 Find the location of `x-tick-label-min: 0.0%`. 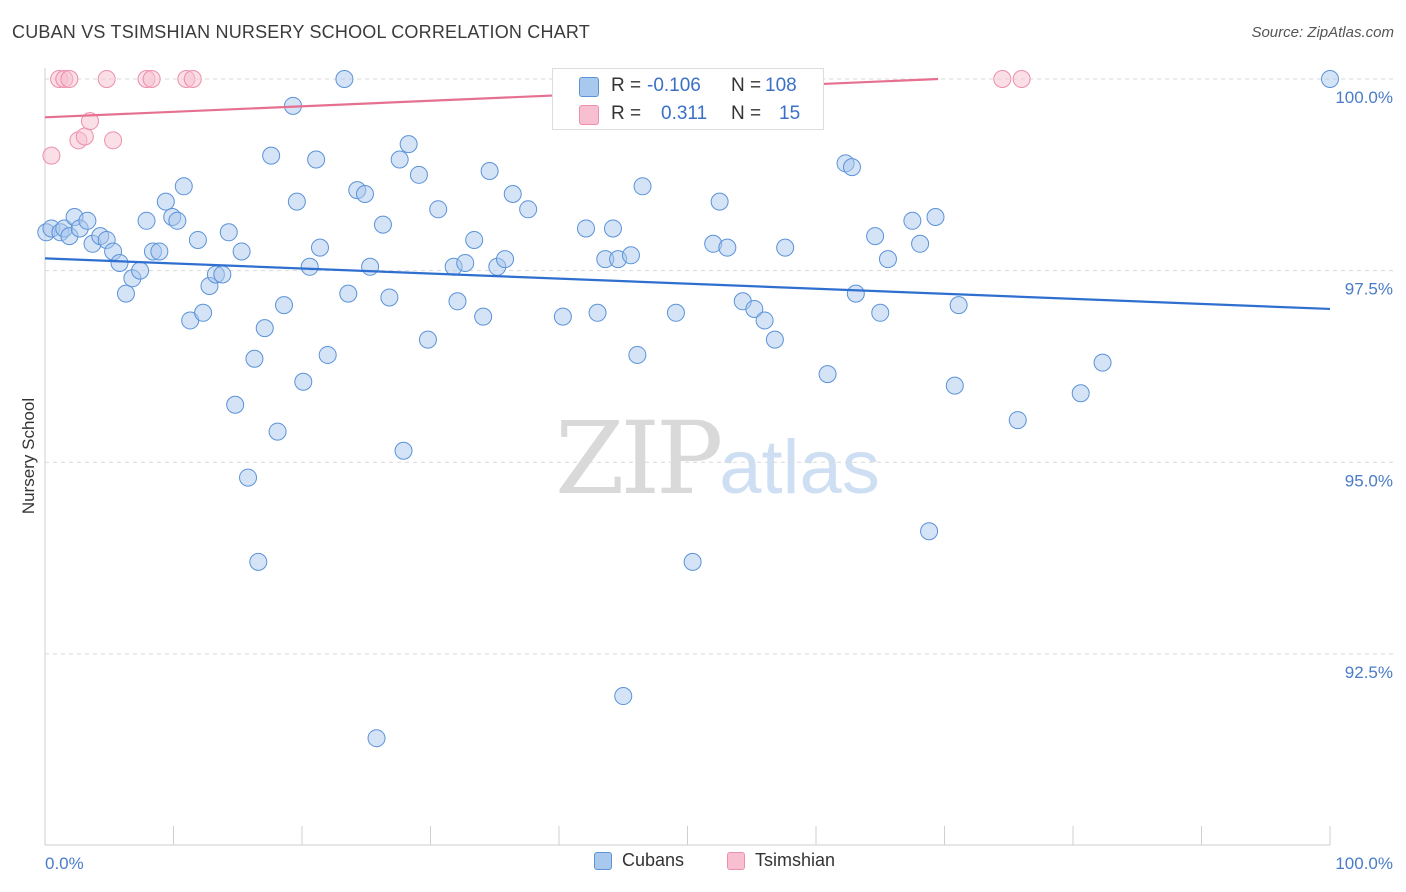

x-tick-label-min: 0.0% is located at coordinates (64, 863).